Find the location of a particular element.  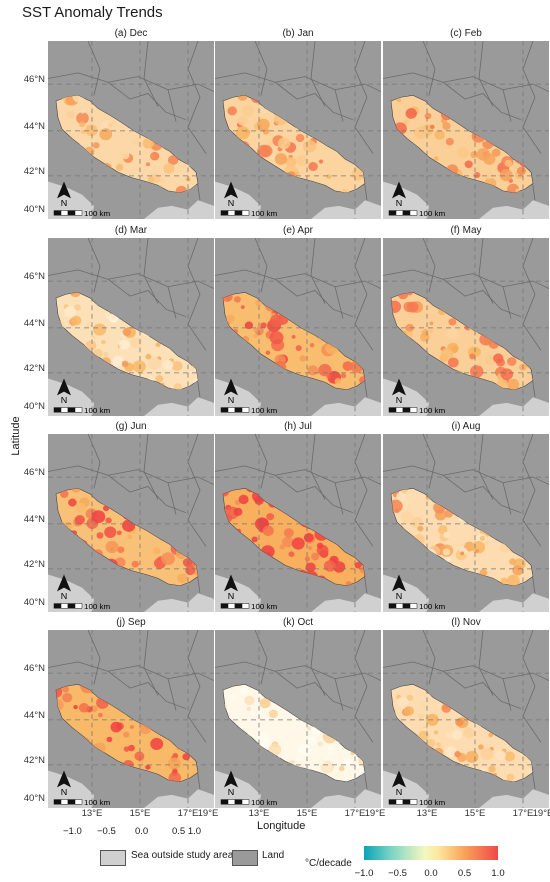

north-arrow: N is located at coordinates (231, 783).